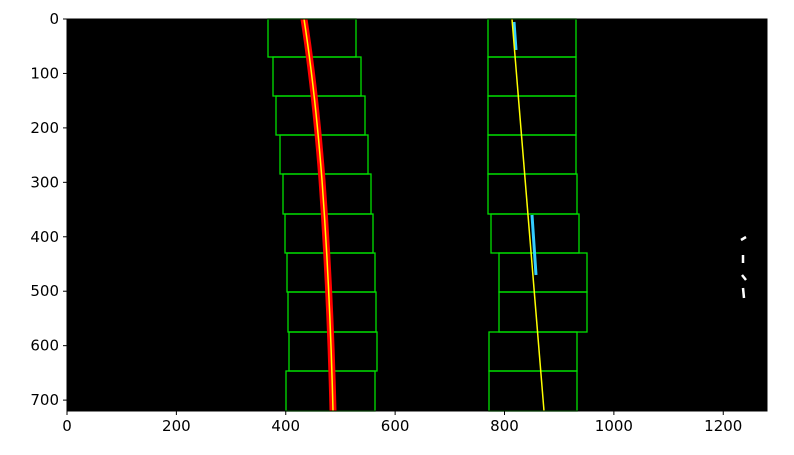 The image size is (794, 455). I want to click on right-lane-fit, so click(528, 215).